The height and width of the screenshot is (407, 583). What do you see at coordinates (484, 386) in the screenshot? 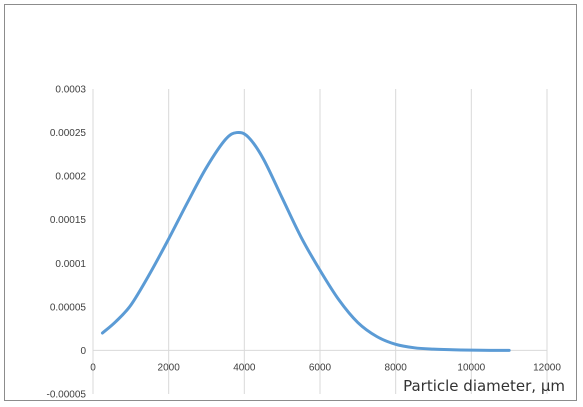
I see `x-axis-label: Particle diameter, µm` at bounding box center [484, 386].